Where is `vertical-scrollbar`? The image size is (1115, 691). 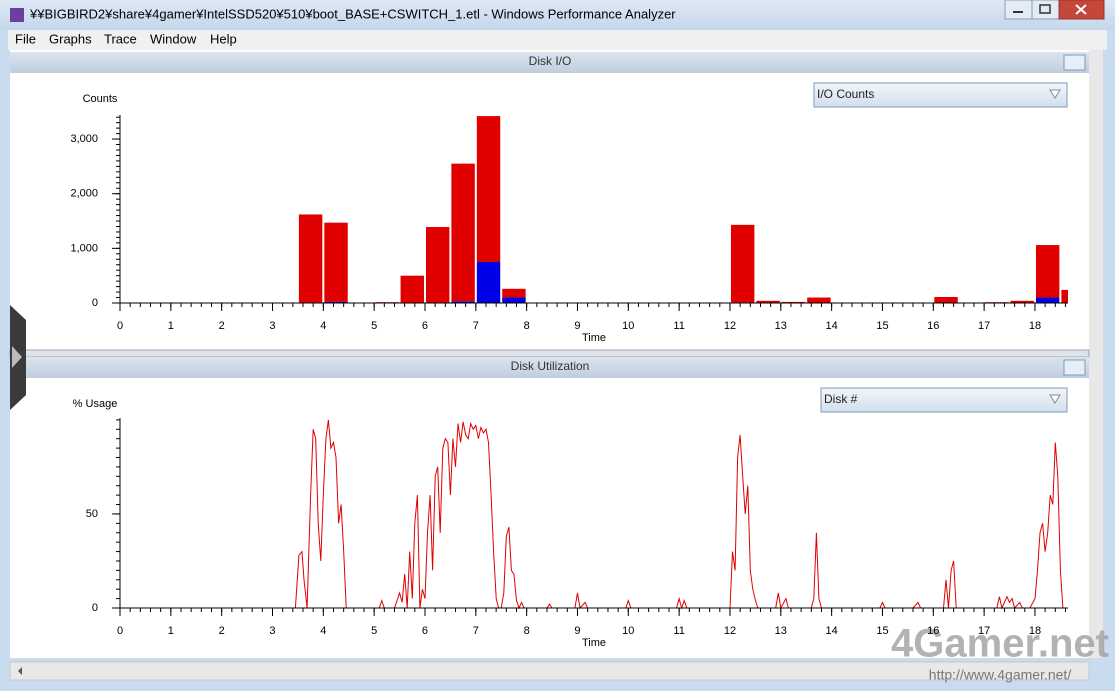
vertical-scrollbar is located at coordinates (1096, 354).